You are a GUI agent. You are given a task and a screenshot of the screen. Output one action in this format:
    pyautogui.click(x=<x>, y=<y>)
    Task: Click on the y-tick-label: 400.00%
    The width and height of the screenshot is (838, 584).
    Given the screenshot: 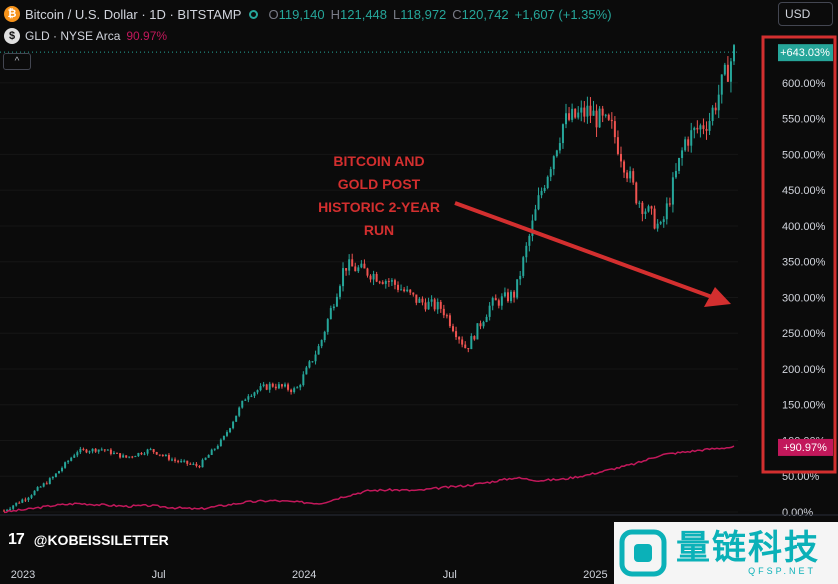 What is the action you would take?
    pyautogui.click(x=804, y=227)
    